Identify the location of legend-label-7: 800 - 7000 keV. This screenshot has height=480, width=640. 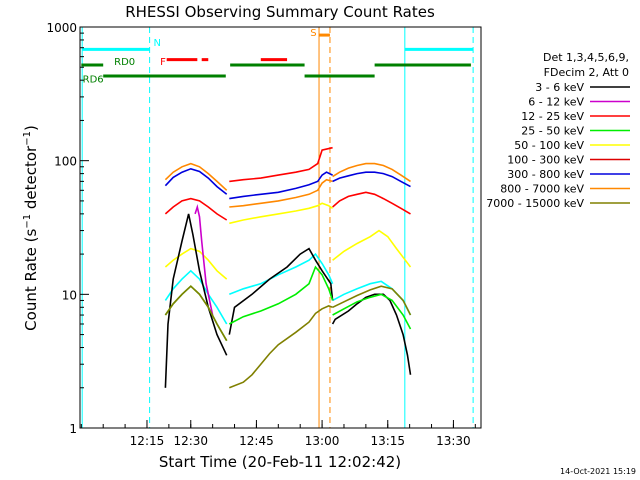
(542, 189).